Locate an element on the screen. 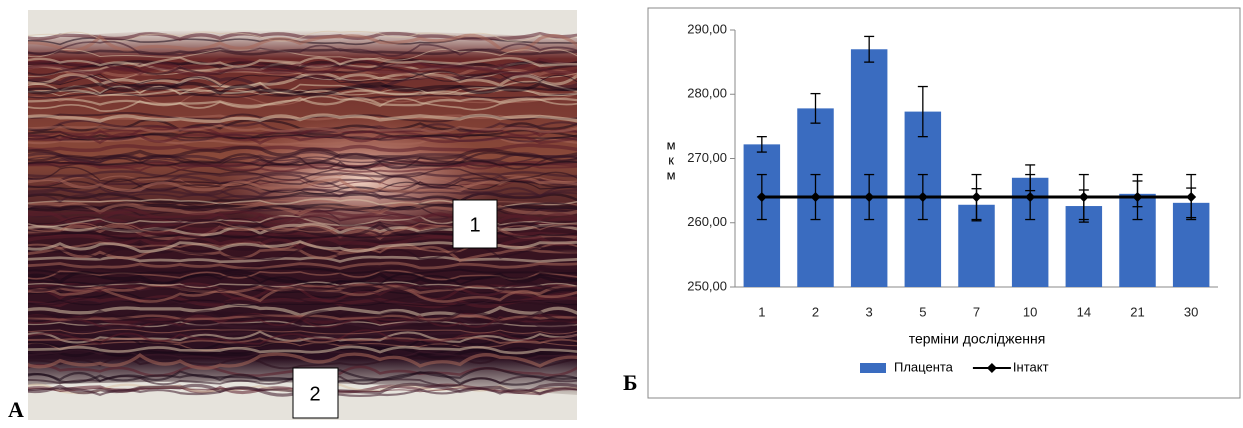 The height and width of the screenshot is (428, 1243). x-tick-label: 10 is located at coordinates (1030, 311).